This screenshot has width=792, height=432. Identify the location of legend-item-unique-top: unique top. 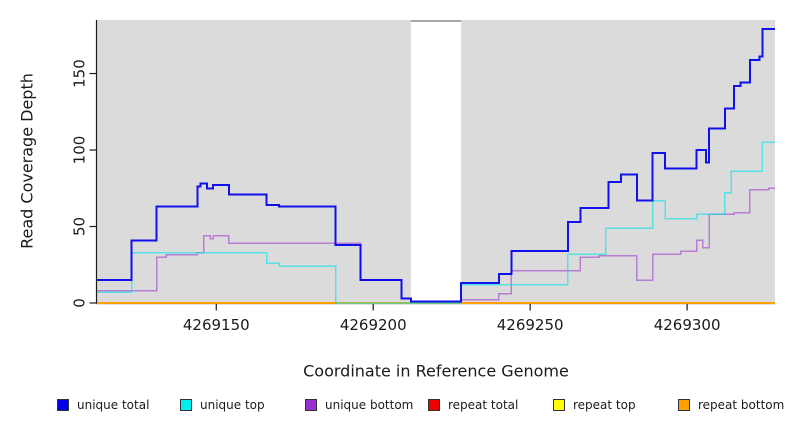
(242, 405).